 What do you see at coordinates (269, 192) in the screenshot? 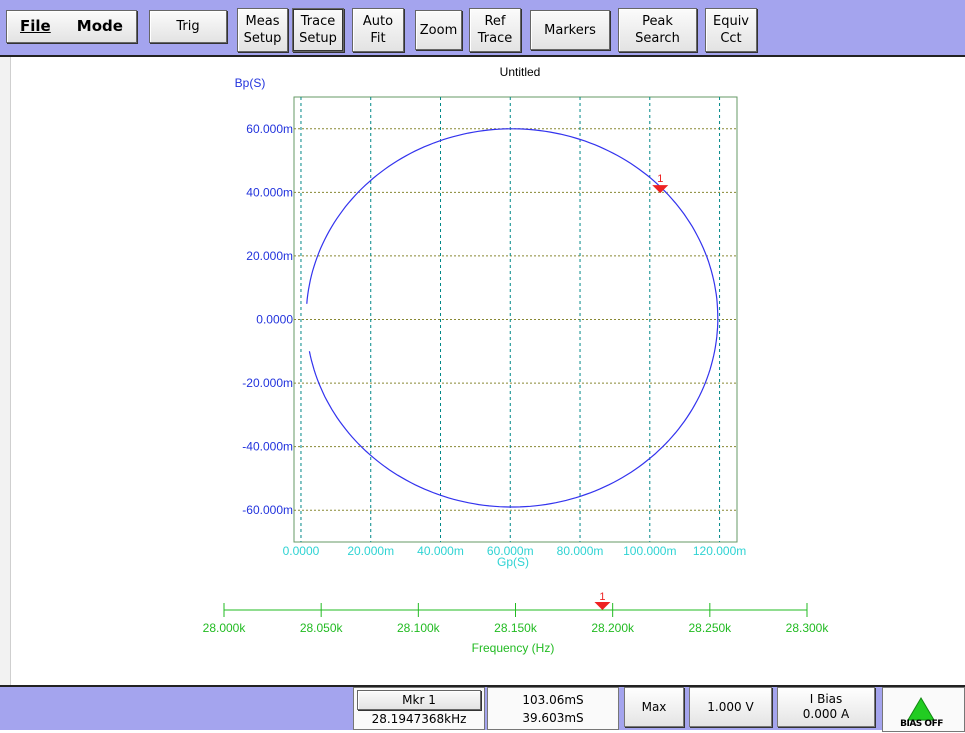
I see `y-tick-label: 40.000m` at bounding box center [269, 192].